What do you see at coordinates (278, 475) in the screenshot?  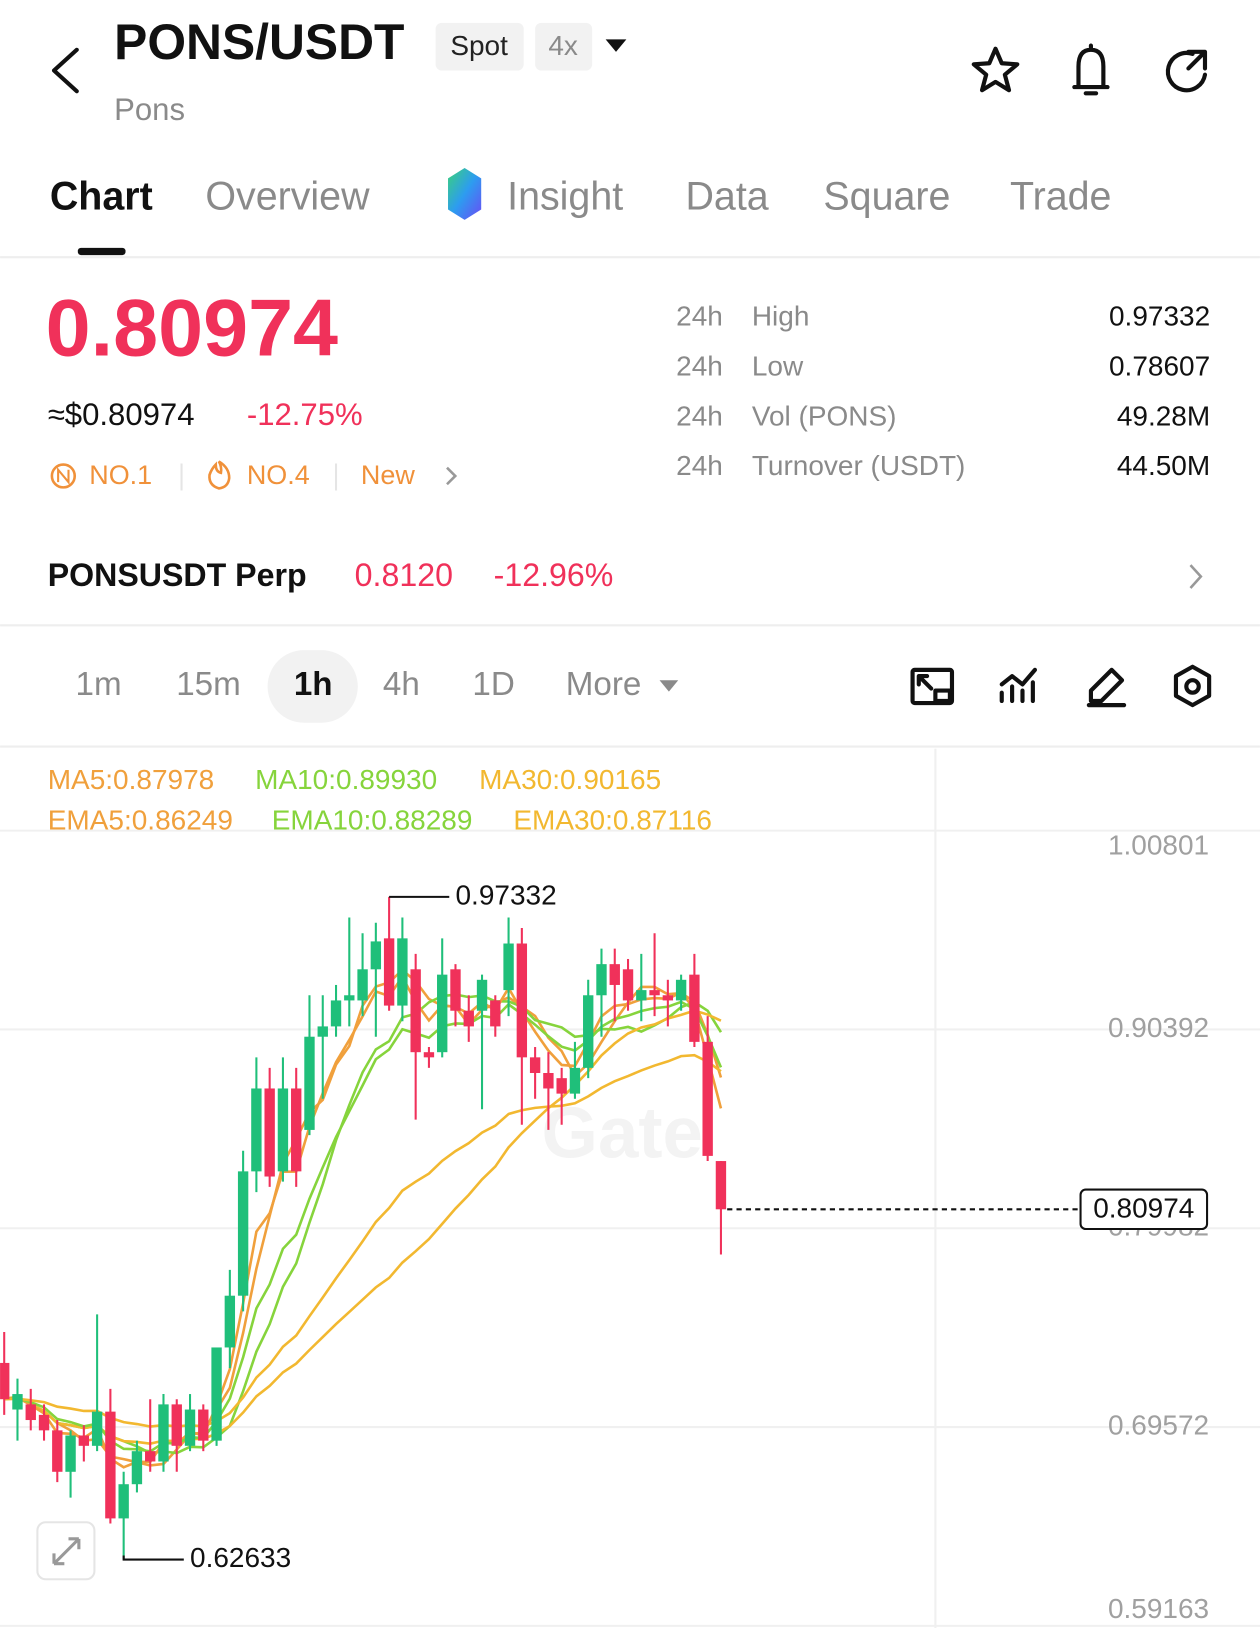 I see `hot-badge: NO.4` at bounding box center [278, 475].